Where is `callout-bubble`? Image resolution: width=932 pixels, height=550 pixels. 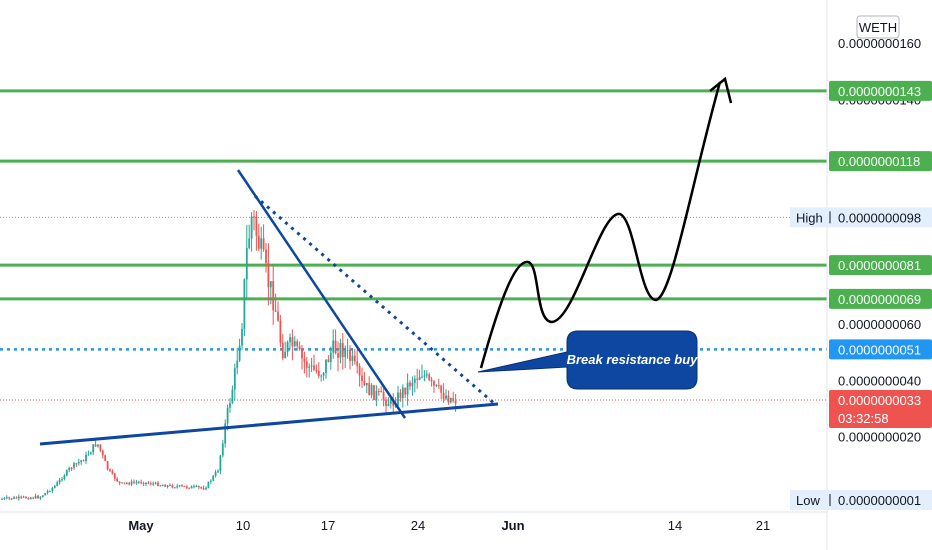
callout-bubble is located at coordinates (587, 360).